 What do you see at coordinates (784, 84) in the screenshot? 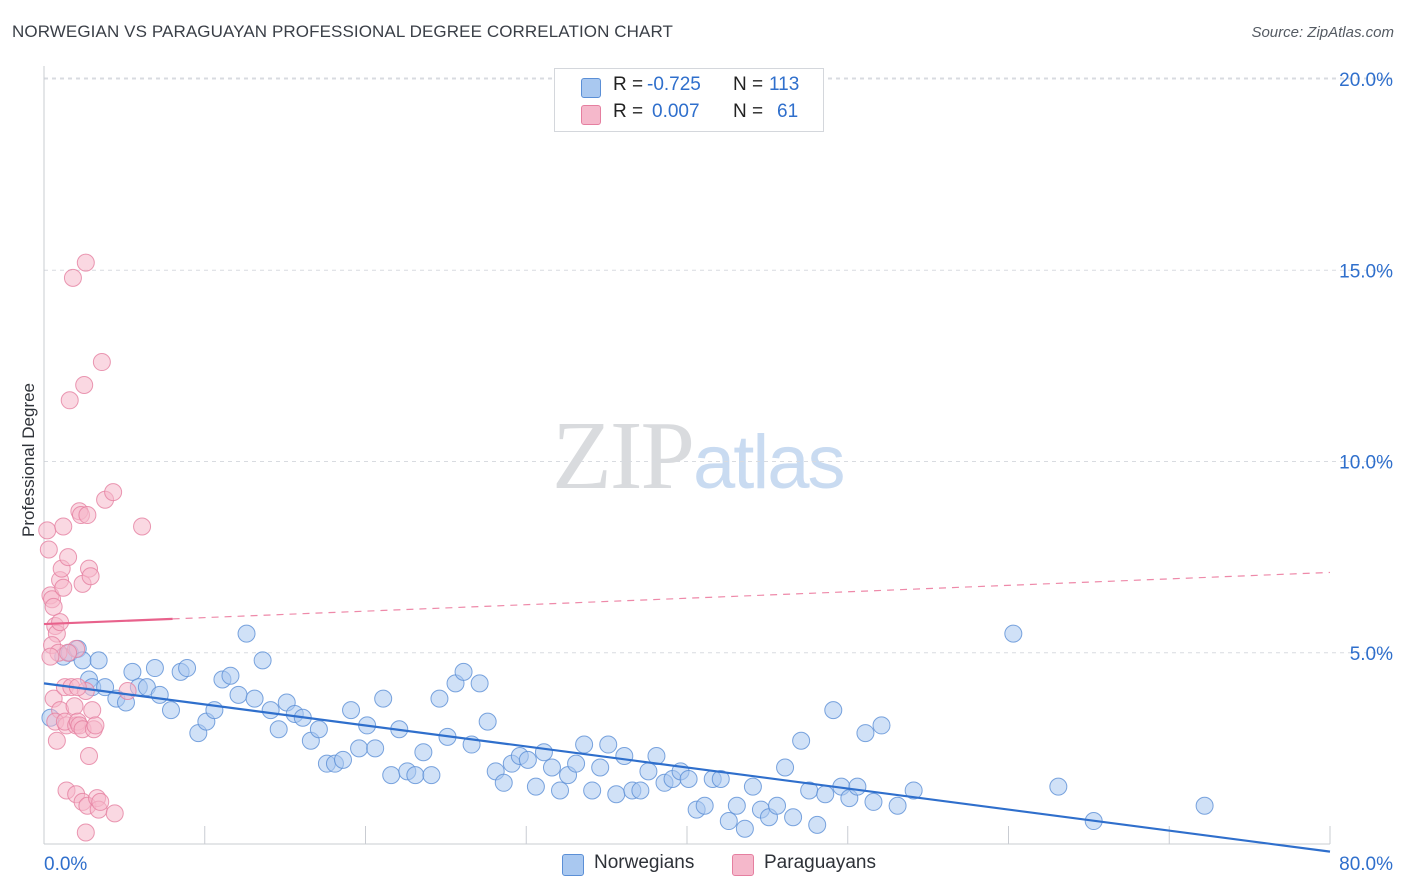
I see `legend-n-value: 113` at bounding box center [784, 84].